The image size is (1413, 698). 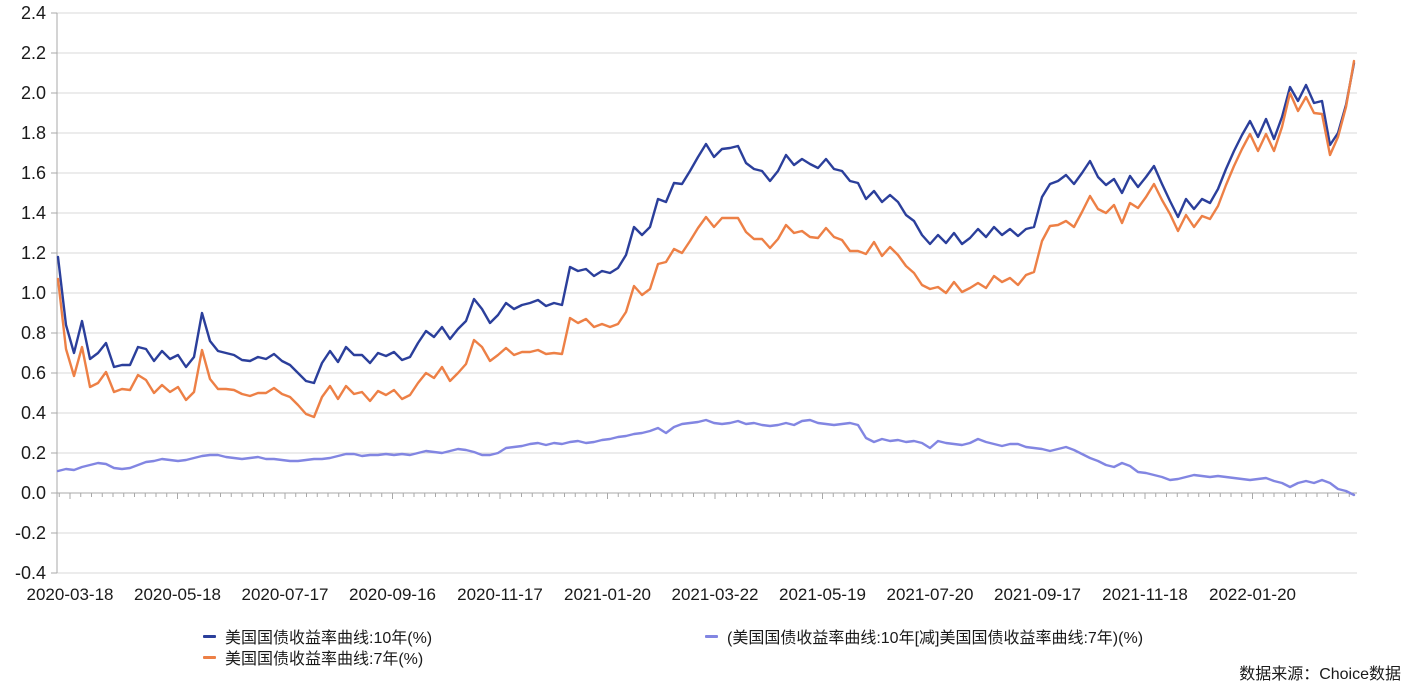 What do you see at coordinates (70, 594) in the screenshot?
I see `svg-text: 2020-03-18` at bounding box center [70, 594].